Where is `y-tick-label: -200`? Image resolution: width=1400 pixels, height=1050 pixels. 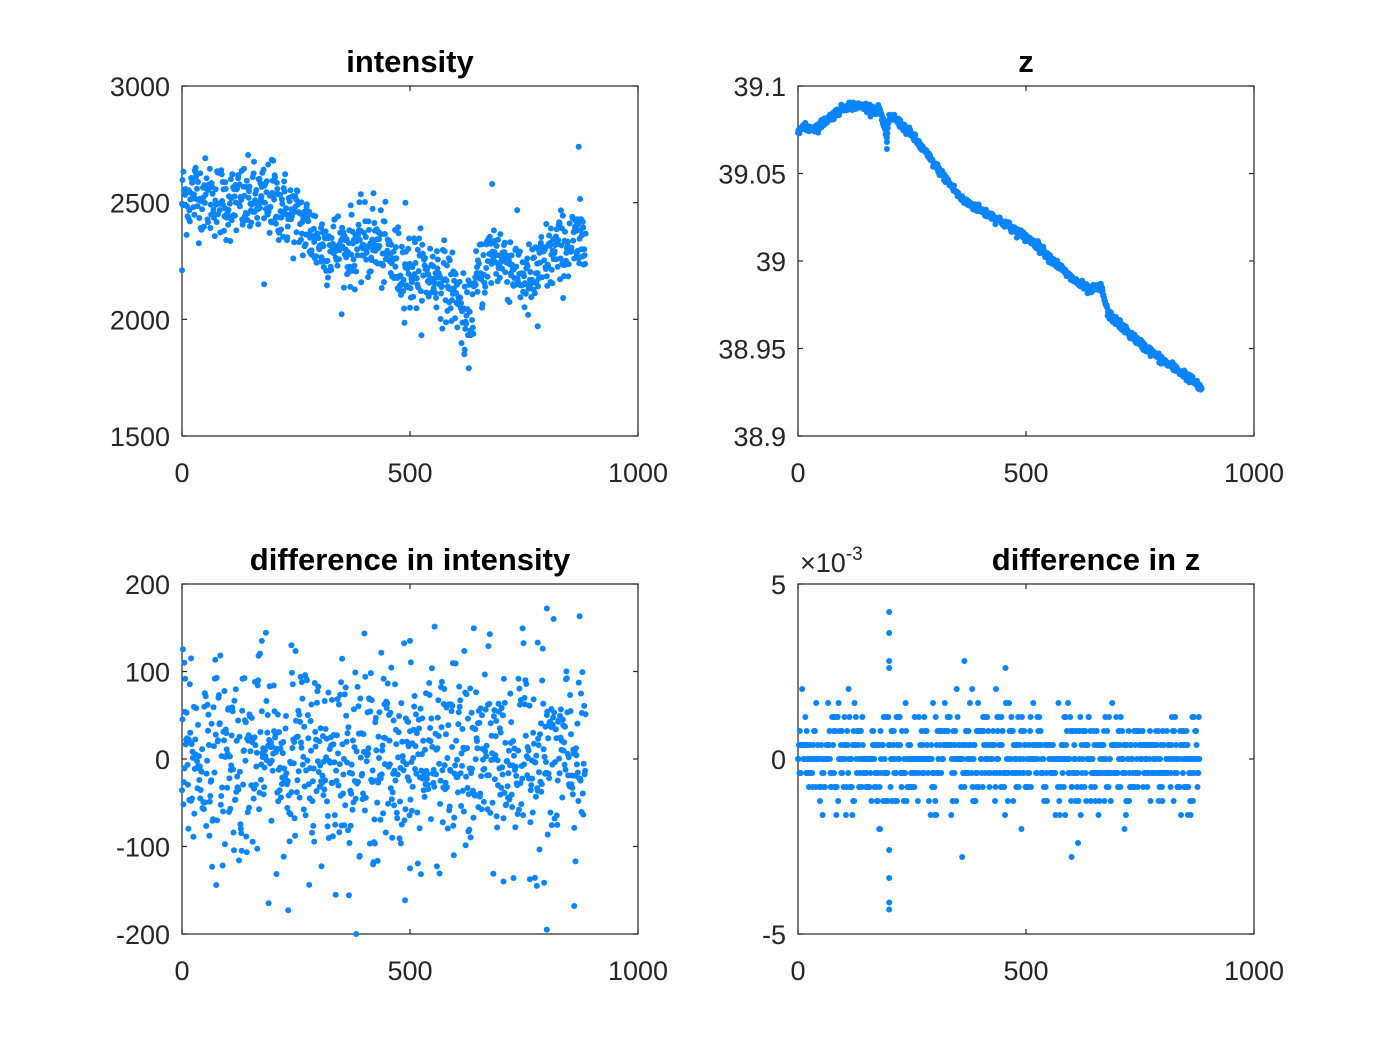
y-tick-label: -200 is located at coordinates (143, 935).